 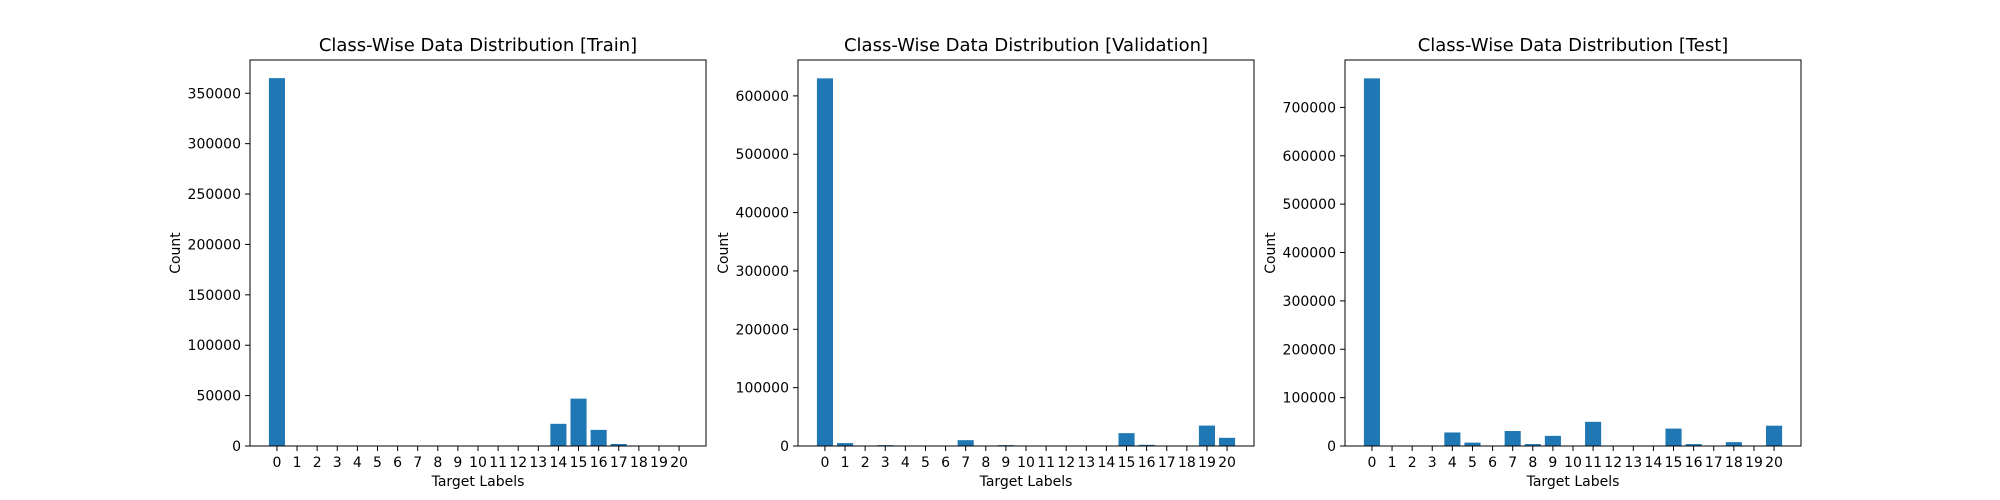 What do you see at coordinates (1573, 45) in the screenshot?
I see `chart-title: Class-Wise Data Distribution [Test]` at bounding box center [1573, 45].